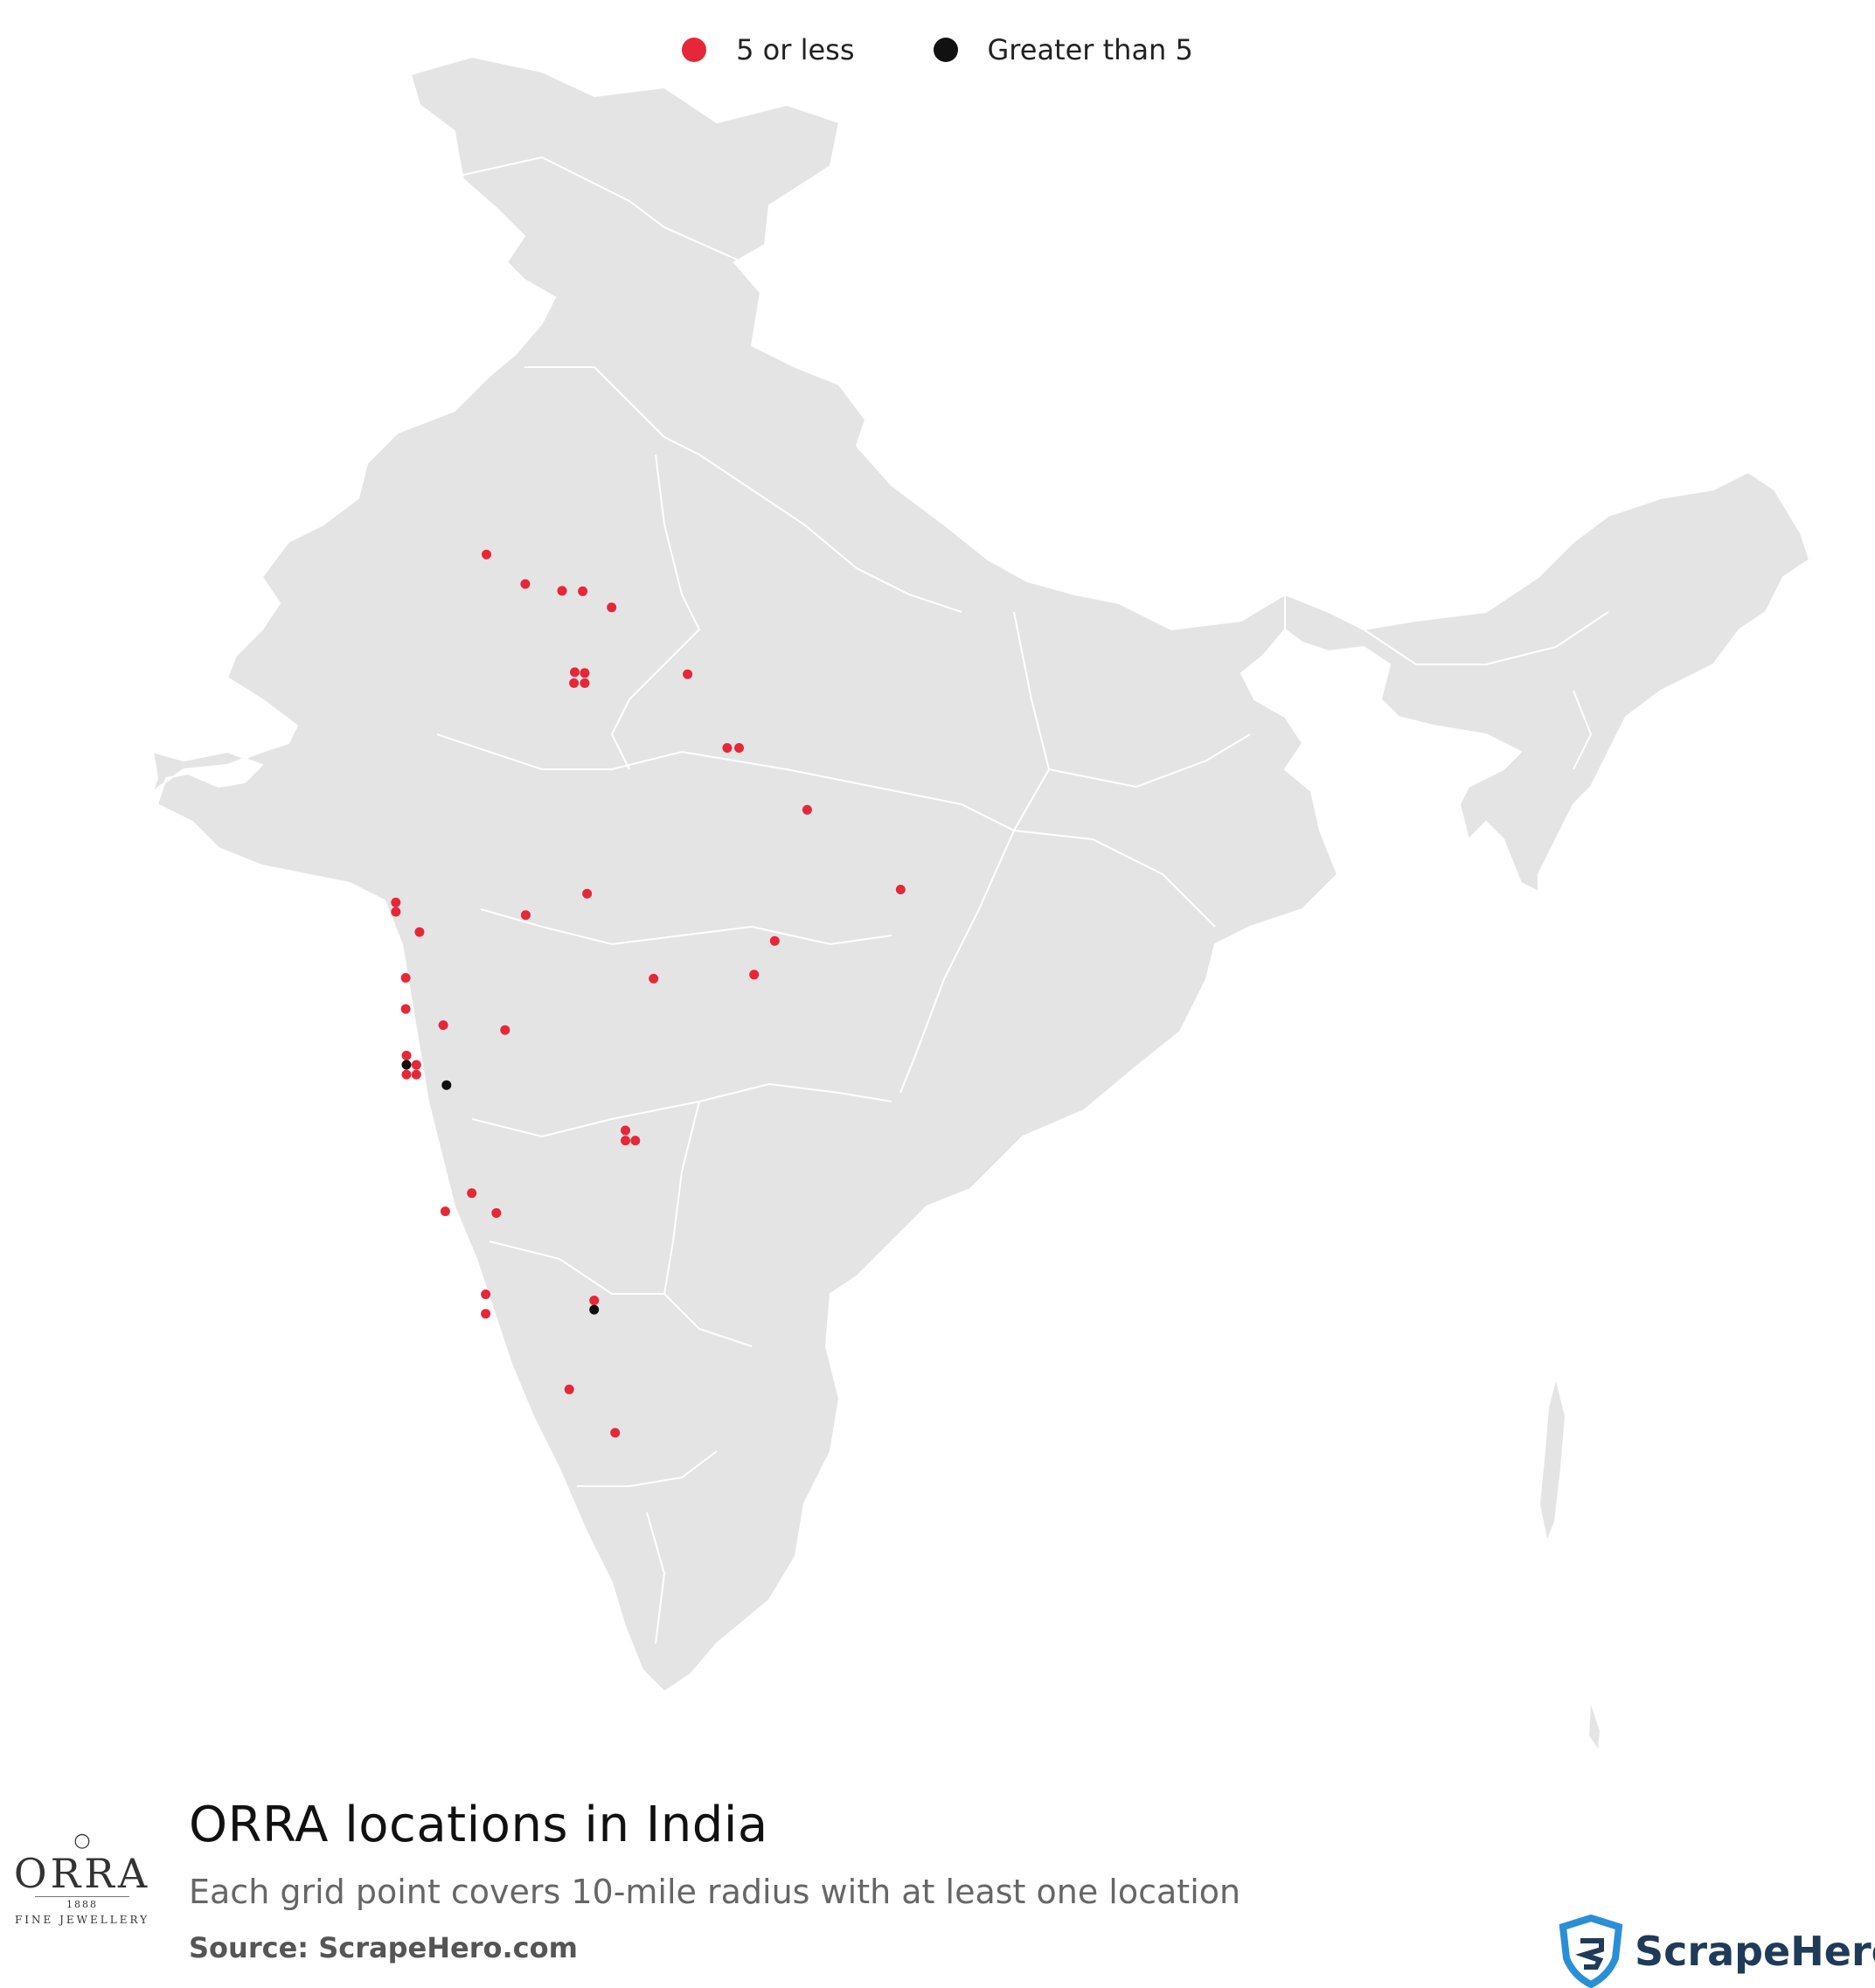 The width and height of the screenshot is (1875, 1988). I want to click on ring-icon: ○, so click(82, 1841).